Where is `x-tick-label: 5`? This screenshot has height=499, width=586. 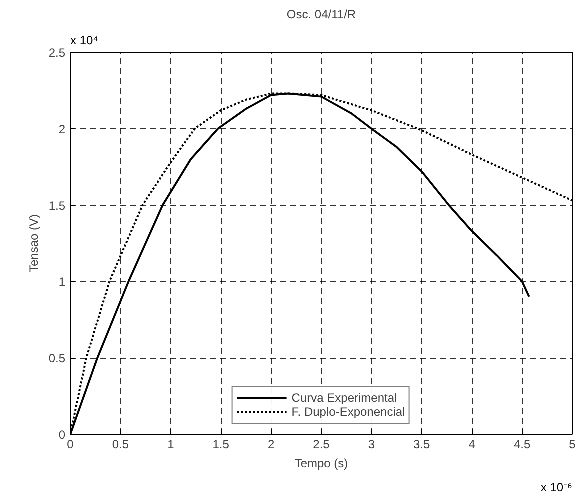
x-tick-label: 5 is located at coordinates (572, 445).